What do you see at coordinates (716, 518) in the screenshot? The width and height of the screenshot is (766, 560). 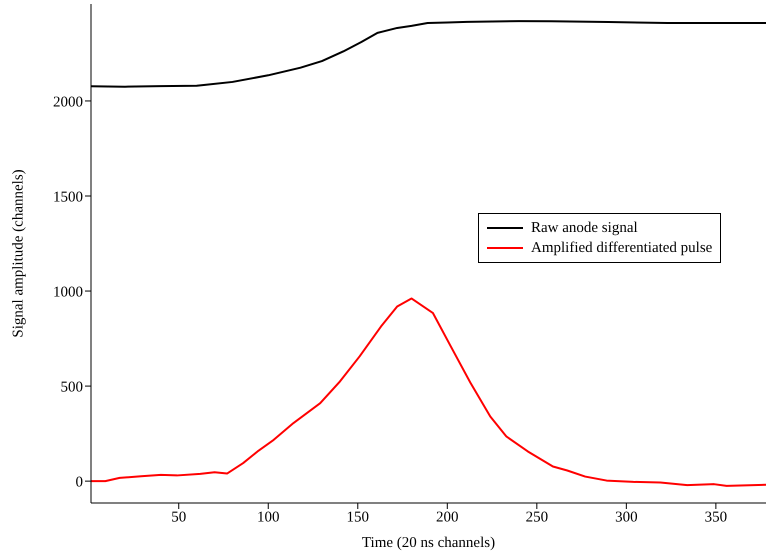 I see `x-tick-label: 350` at bounding box center [716, 518].